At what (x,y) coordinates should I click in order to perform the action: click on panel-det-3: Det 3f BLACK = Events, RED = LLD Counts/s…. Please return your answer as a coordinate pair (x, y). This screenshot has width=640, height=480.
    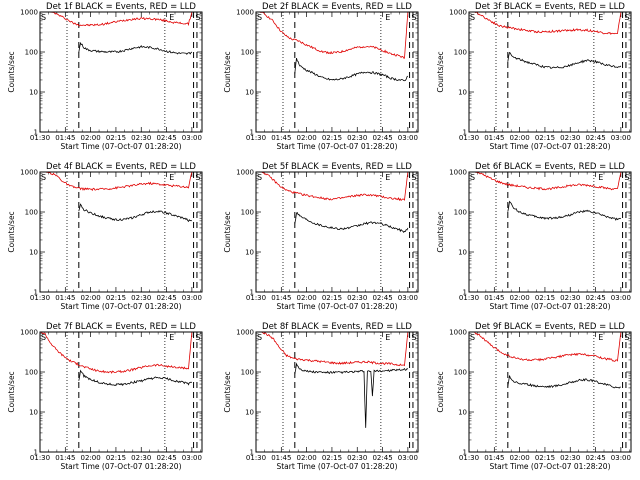
    Looking at the image, I should click on (534, 76).